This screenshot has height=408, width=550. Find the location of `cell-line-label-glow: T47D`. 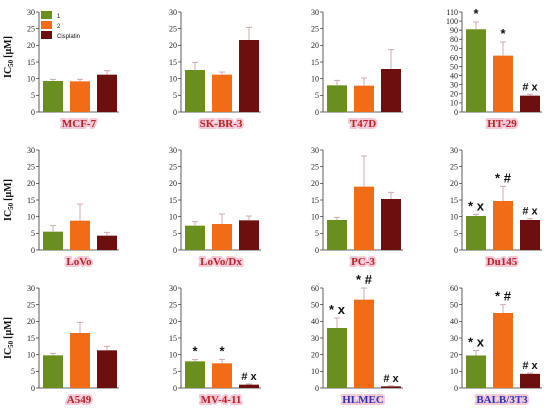

cell-line-label-glow: T47D is located at coordinates (363, 124).